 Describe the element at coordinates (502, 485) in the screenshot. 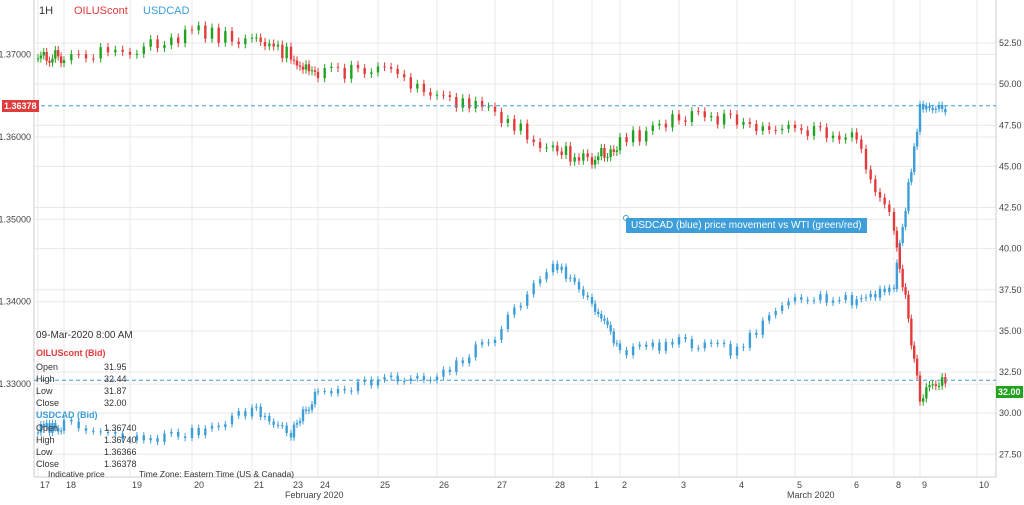

I see `x-tick-label: 27` at that location.